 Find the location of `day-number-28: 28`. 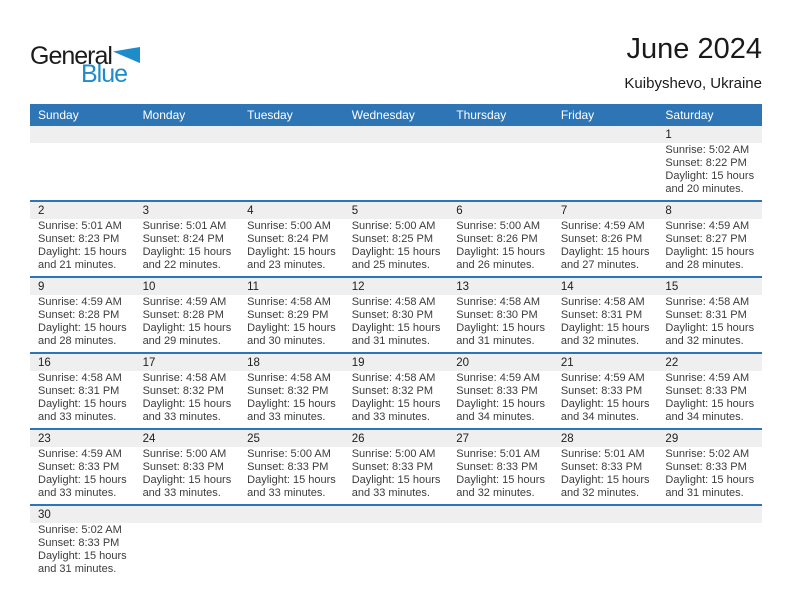

day-number-28: 28 is located at coordinates (567, 438).